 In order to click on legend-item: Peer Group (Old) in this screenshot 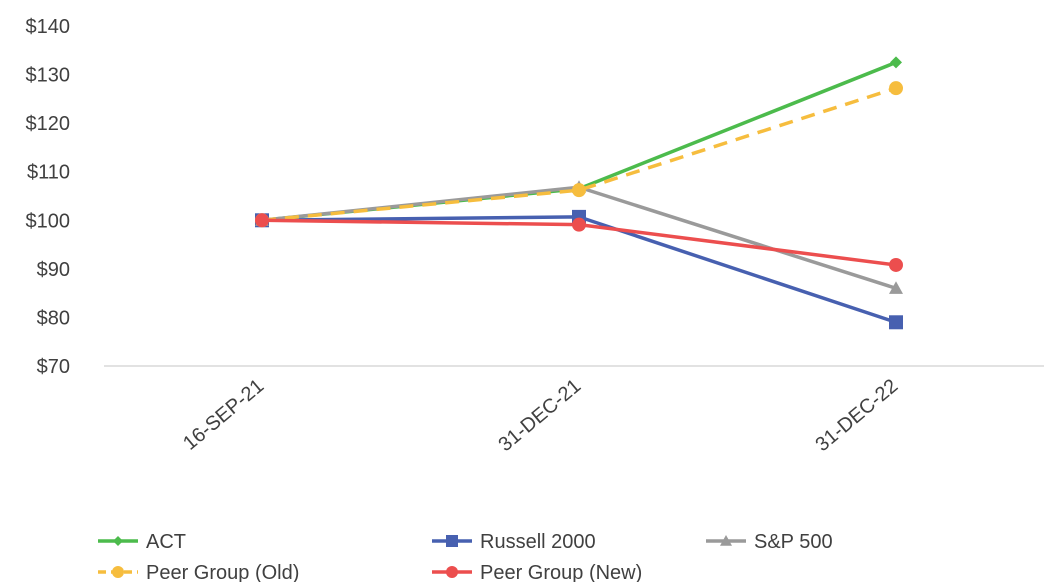, I will do `click(198, 572)`.